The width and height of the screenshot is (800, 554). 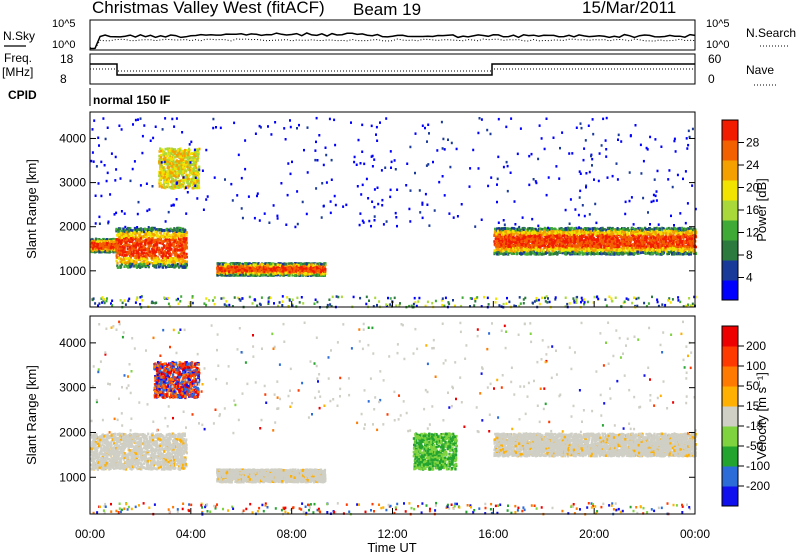 What do you see at coordinates (629, 8) in the screenshot?
I see `date-label: 15/Mar/2011` at bounding box center [629, 8].